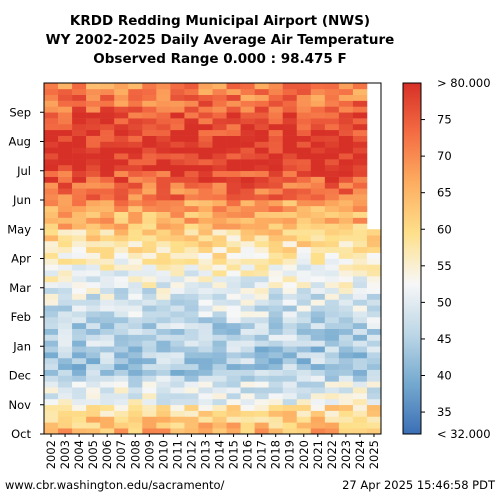  What do you see at coordinates (23, 171) in the screenshot?
I see `y-tick-label-jul: Jul` at bounding box center [23, 171].